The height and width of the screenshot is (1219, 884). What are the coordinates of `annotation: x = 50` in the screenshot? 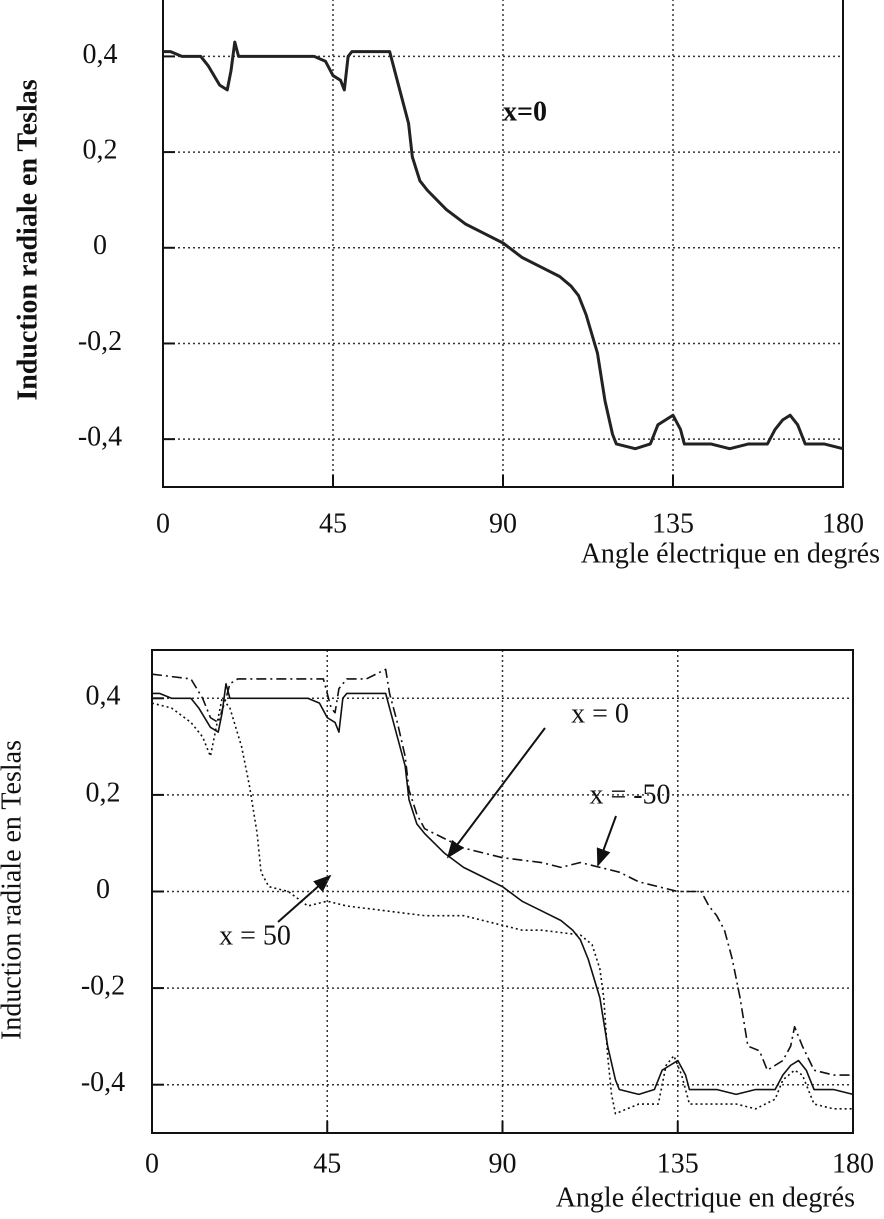 It's located at (255, 935).